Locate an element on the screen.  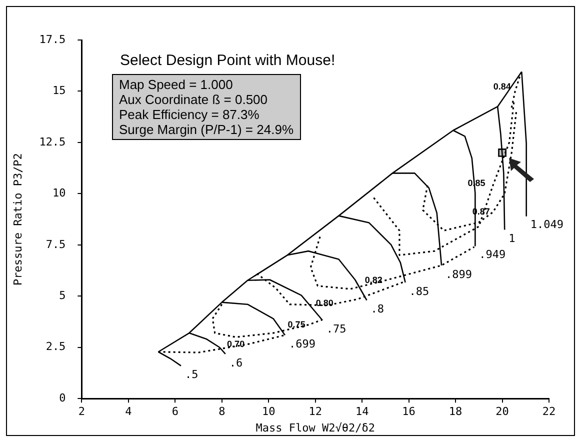
y-tick-label: 10 is located at coordinates (59, 193).